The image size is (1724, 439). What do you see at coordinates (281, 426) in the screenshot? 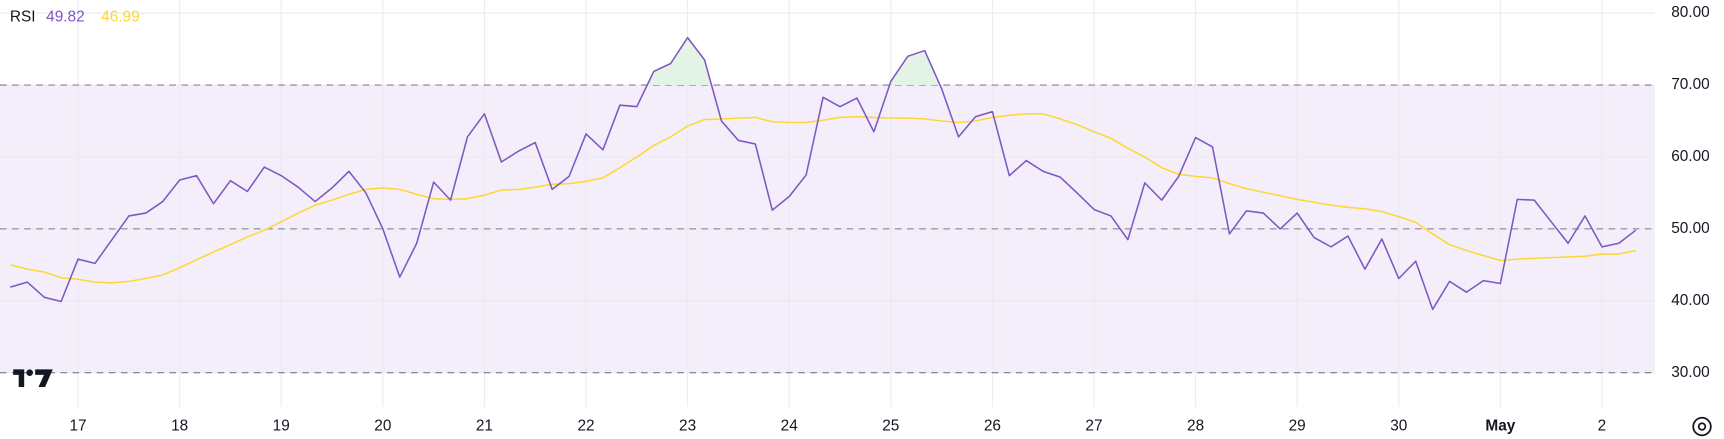
I see `x-tick-label: 19` at bounding box center [281, 426].